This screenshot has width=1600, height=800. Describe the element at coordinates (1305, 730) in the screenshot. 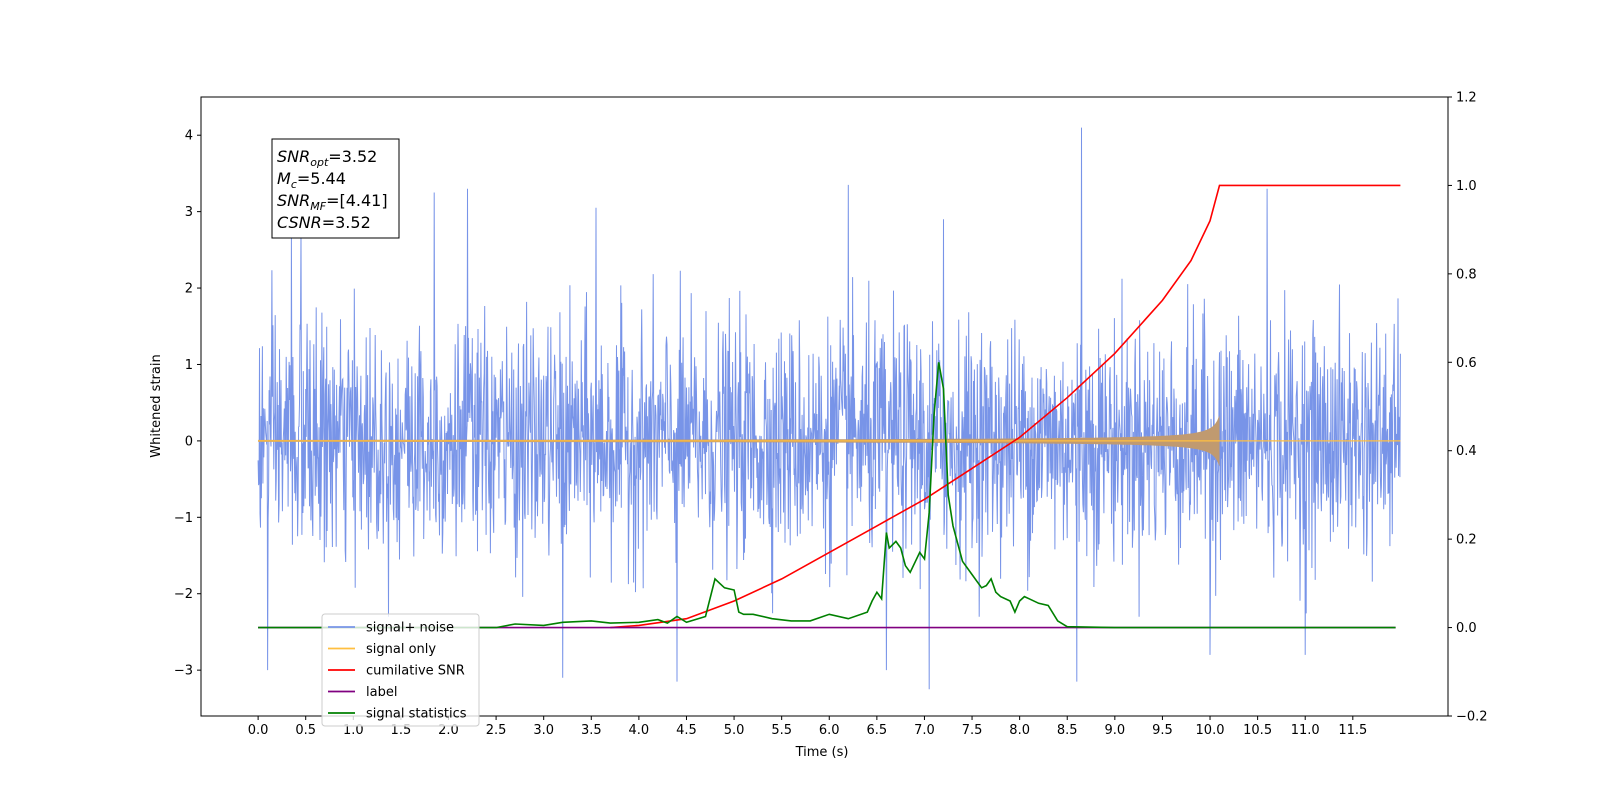

I see `x-tick-label: 11.0` at that location.